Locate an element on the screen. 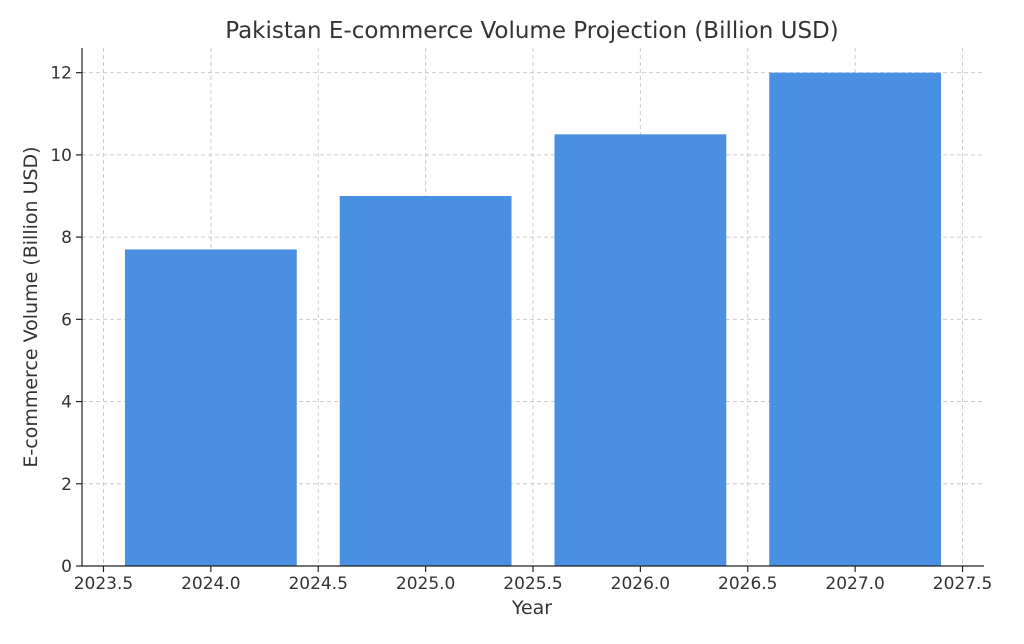  y-tick-label: 10 is located at coordinates (61, 156).